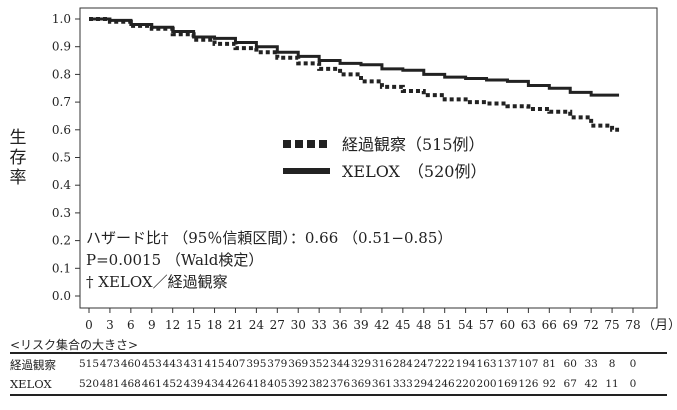  What do you see at coordinates (172, 364) in the screenshot?
I see `risk-cell: 443` at bounding box center [172, 364].